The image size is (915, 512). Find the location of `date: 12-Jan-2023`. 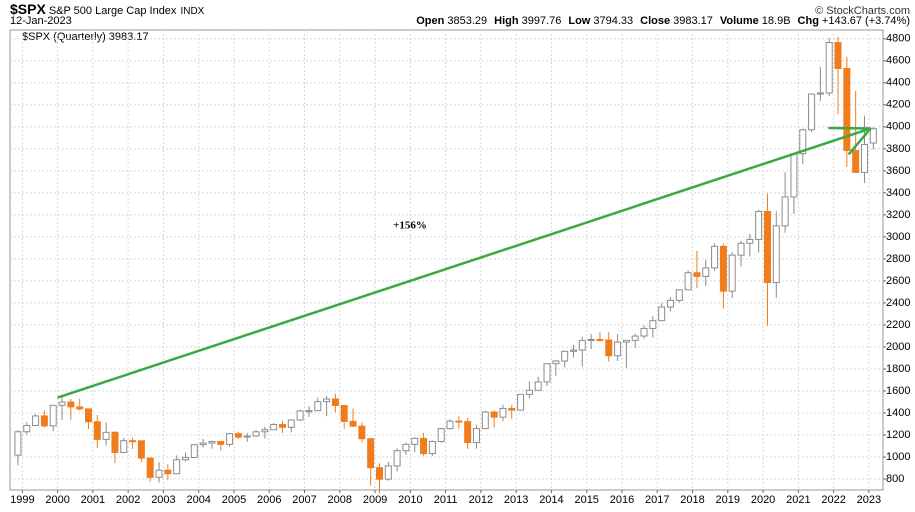

date: 12-Jan-2023 is located at coordinates (41, 21).